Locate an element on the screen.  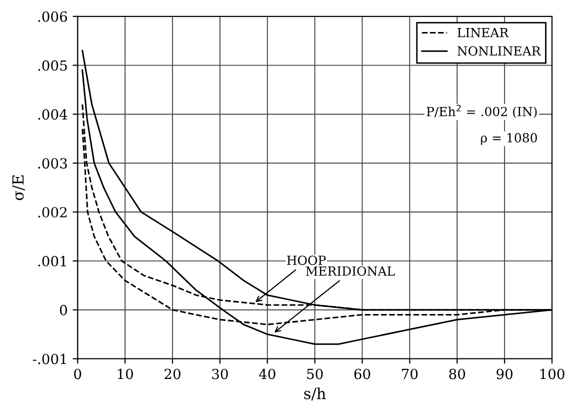
y-tick-label: -.001 is located at coordinates (49, 359).